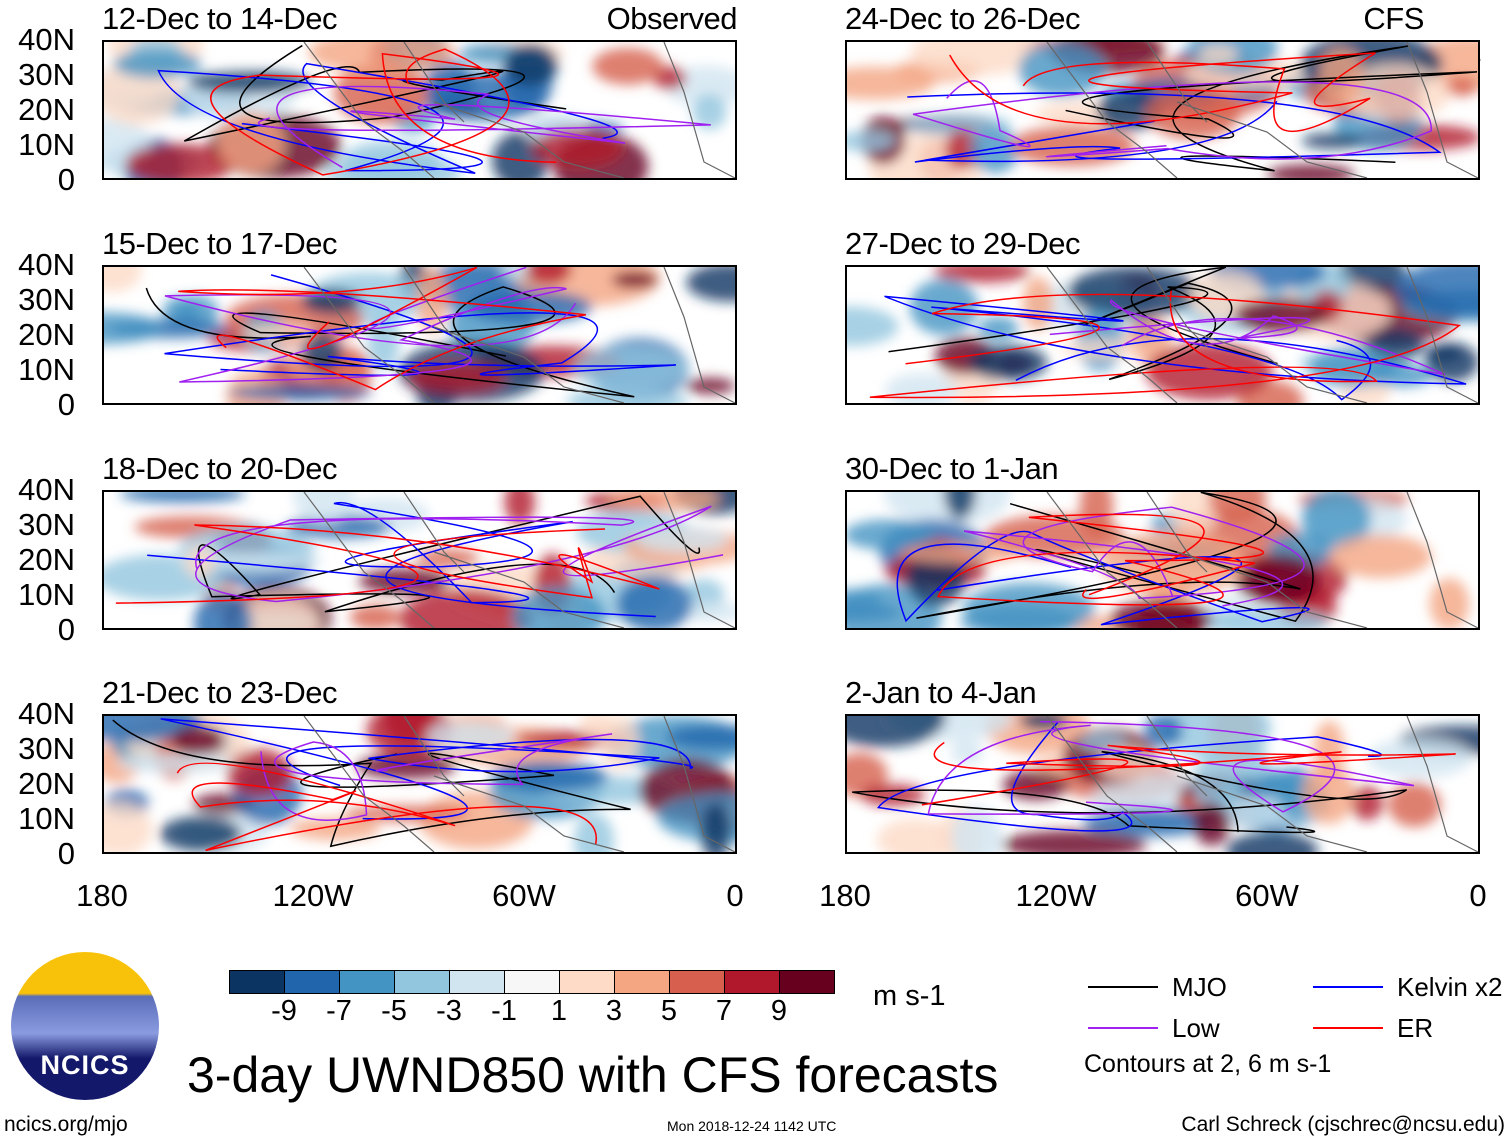 Image resolution: width=1510 pixels, height=1141 pixels. What do you see at coordinates (1123, 987) in the screenshot?
I see `legend-line-mjo` at bounding box center [1123, 987].